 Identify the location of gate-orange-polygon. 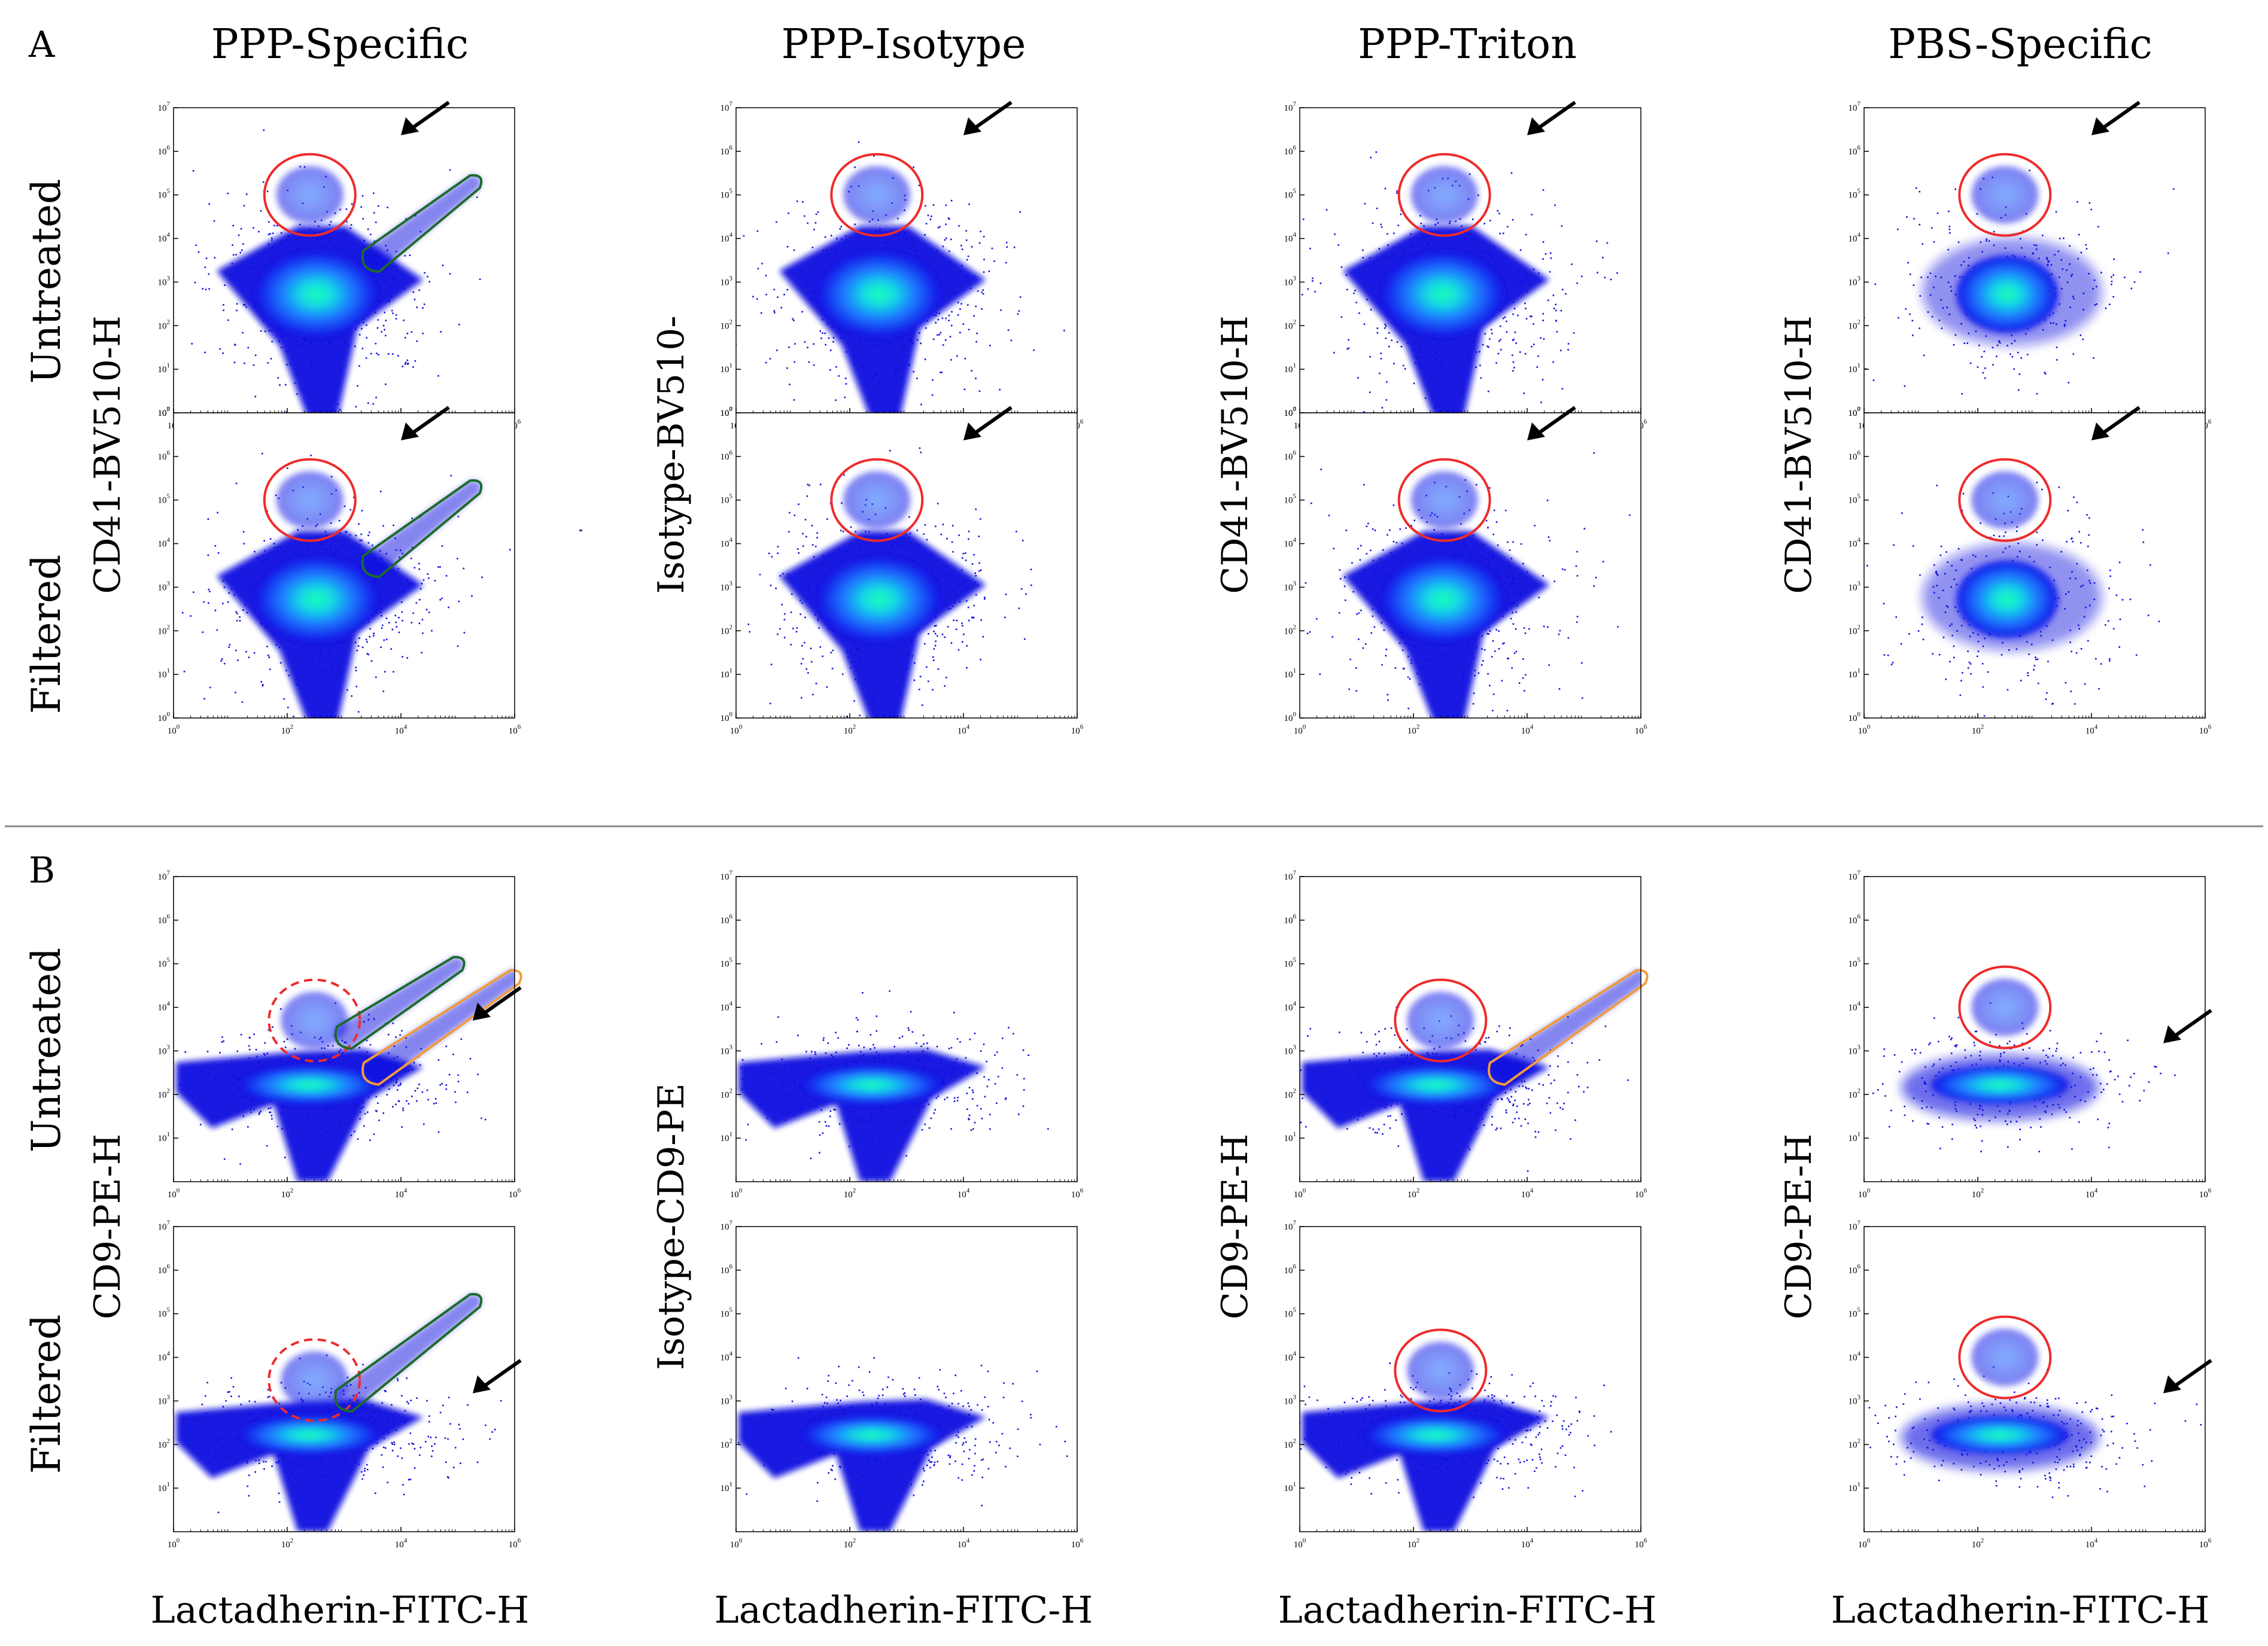
(441, 1027).